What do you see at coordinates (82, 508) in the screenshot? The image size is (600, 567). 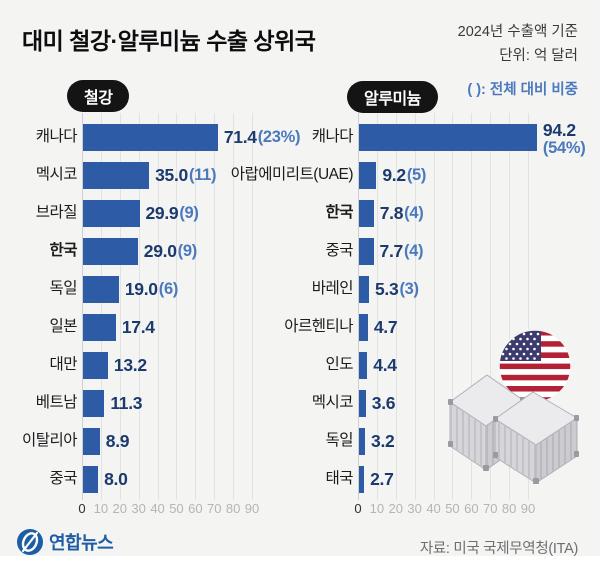 I see `axis-tick: 0` at bounding box center [82, 508].